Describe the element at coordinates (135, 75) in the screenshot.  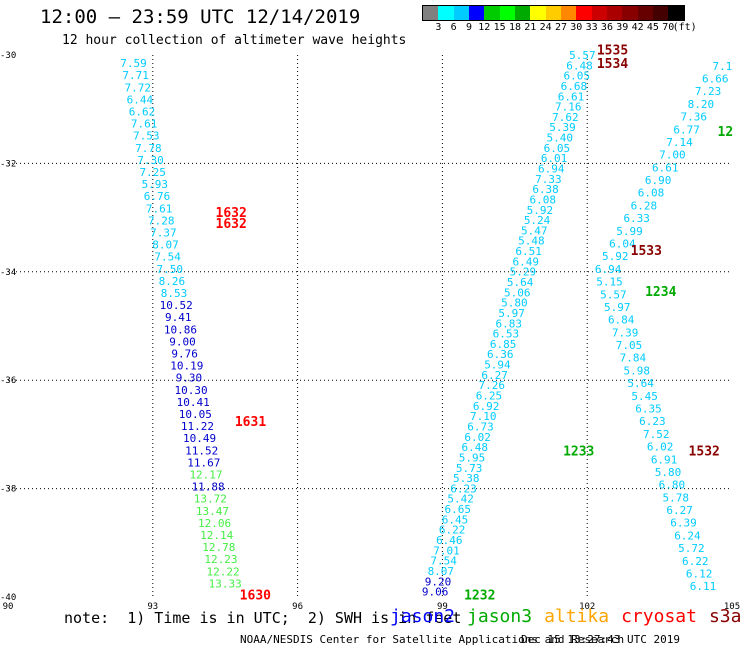
I see `wave-height-value: 7.71` at that location.